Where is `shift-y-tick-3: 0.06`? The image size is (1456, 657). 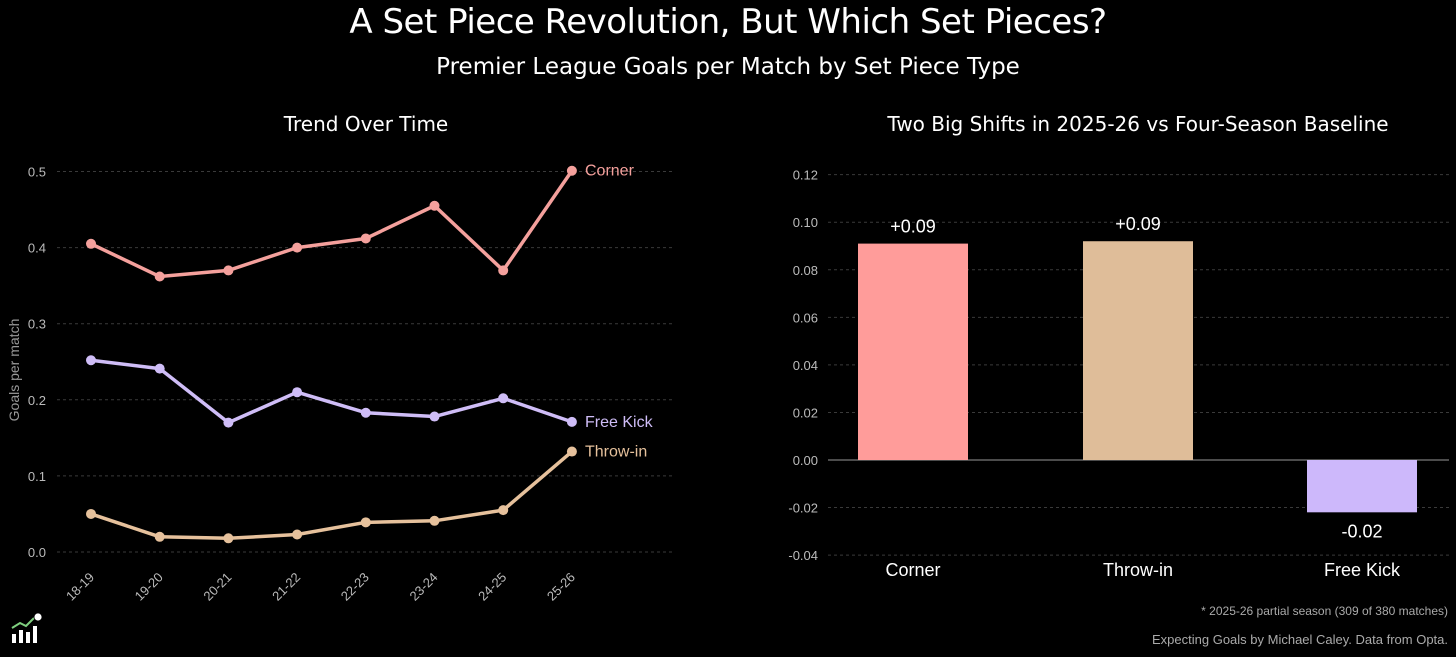
shift-y-tick-3: 0.06 is located at coordinates (805, 317).